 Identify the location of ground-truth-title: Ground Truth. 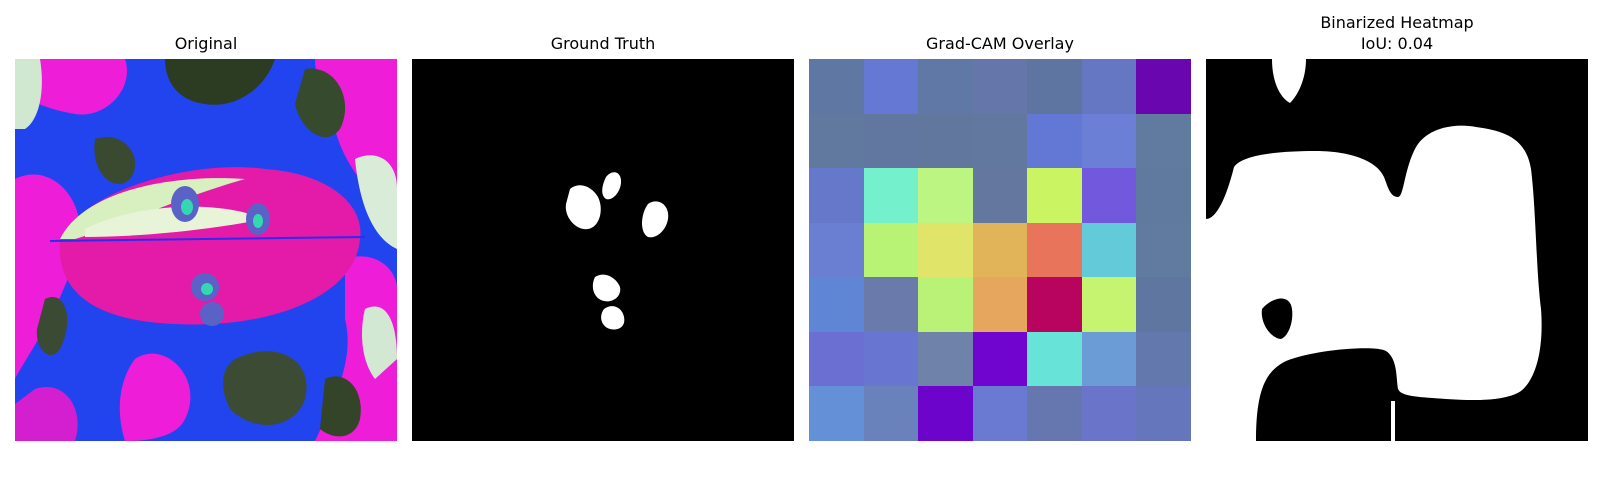
(603, 43).